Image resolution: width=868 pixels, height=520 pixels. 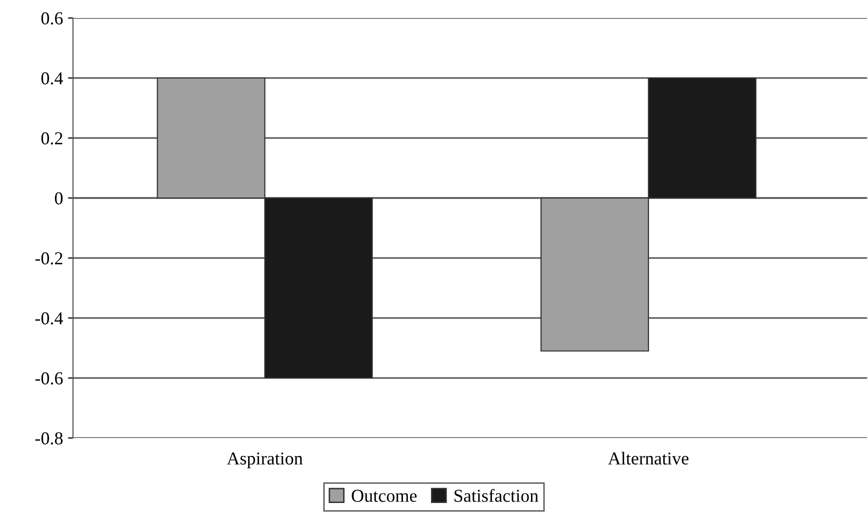 What do you see at coordinates (496, 495) in the screenshot?
I see `legend-label: Satisfaction` at bounding box center [496, 495].